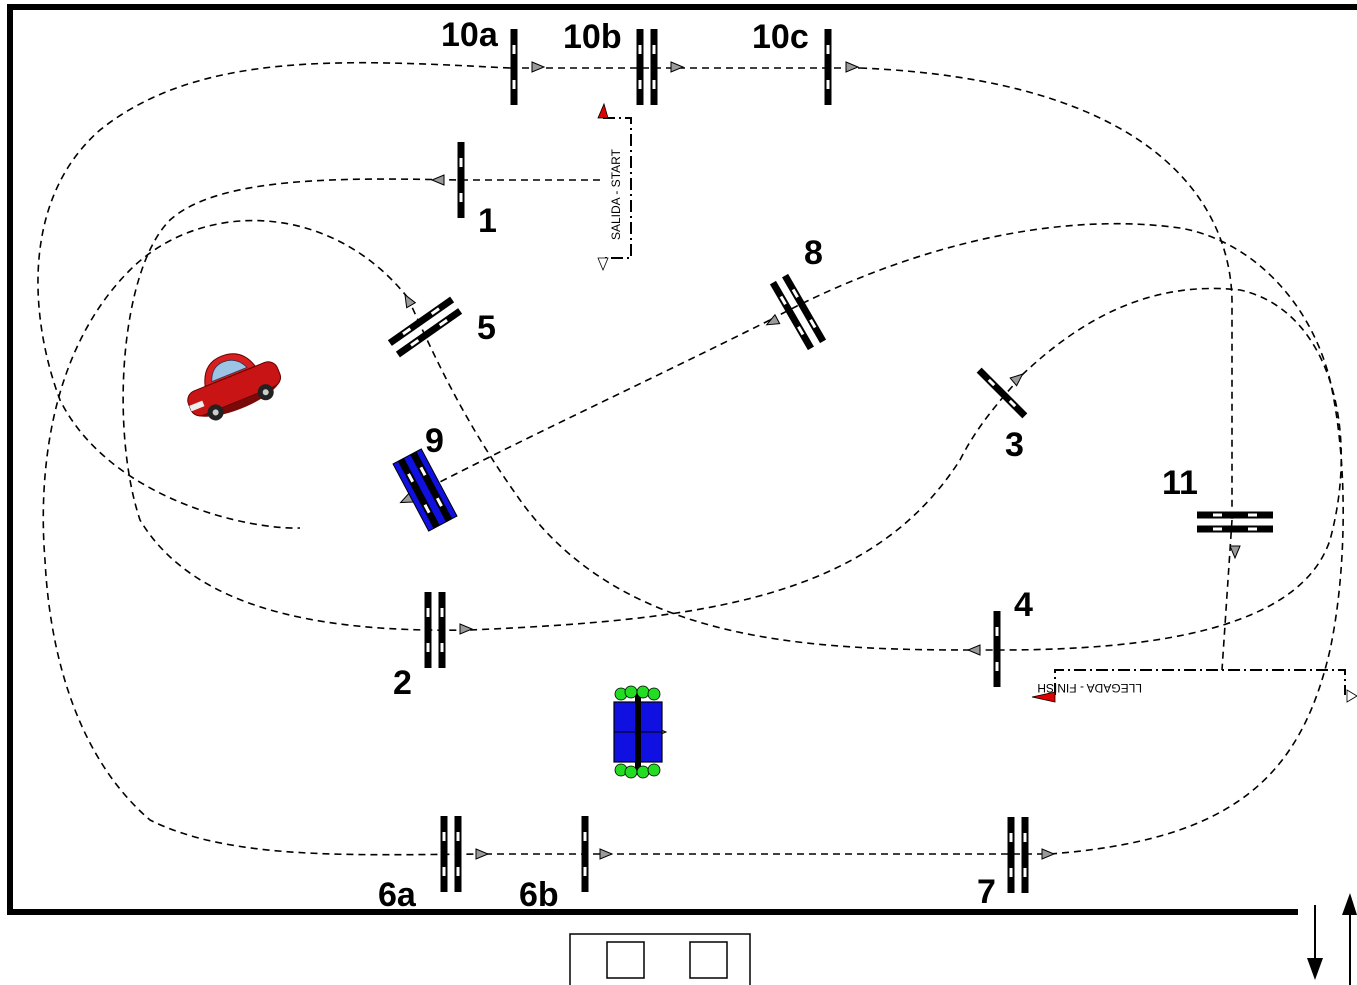  I want to click on building-icon, so click(660, 959).